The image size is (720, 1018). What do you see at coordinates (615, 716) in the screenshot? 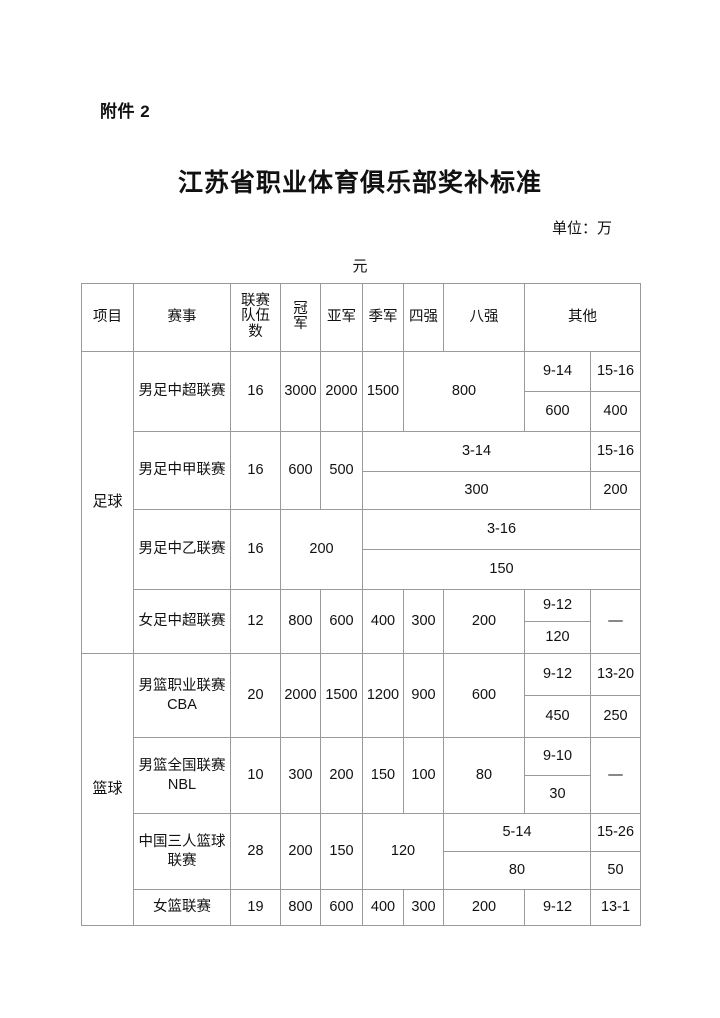
I see `cell-other-right-value: 250` at bounding box center [615, 716].